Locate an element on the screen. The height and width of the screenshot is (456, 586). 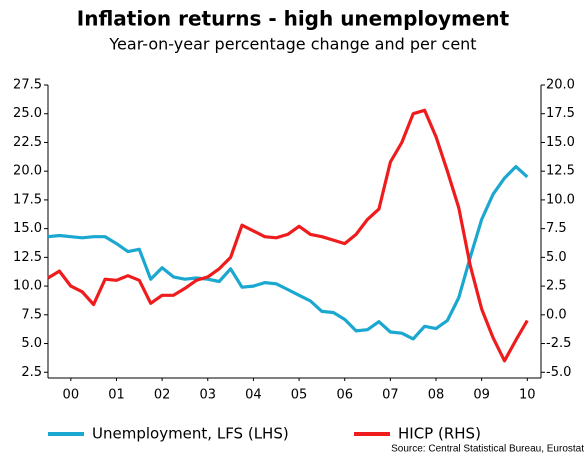
y-tick-label: 5.0 is located at coordinates (31, 343).